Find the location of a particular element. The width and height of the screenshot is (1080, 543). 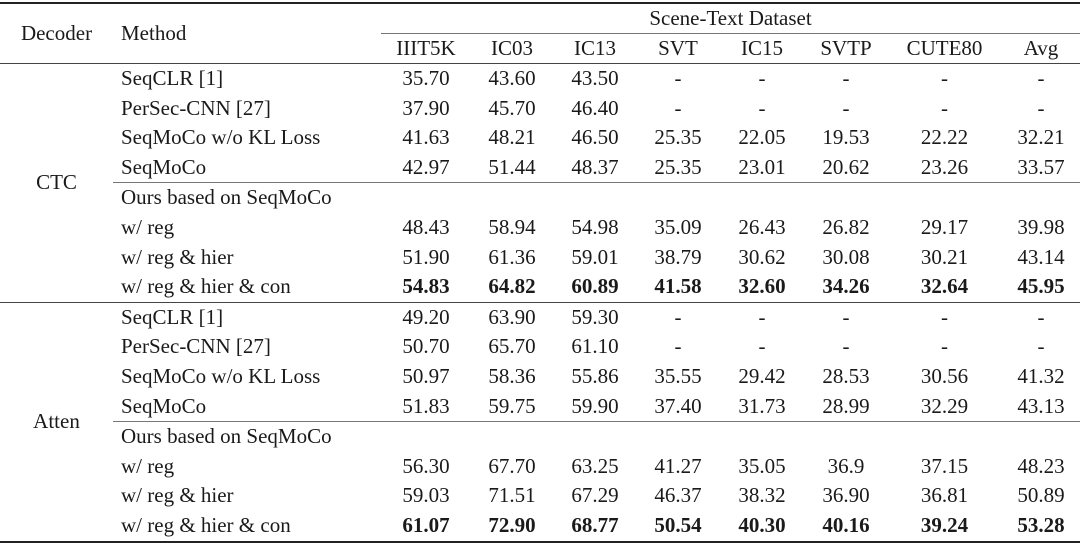

value-cell: 43.60 is located at coordinates (512, 78).